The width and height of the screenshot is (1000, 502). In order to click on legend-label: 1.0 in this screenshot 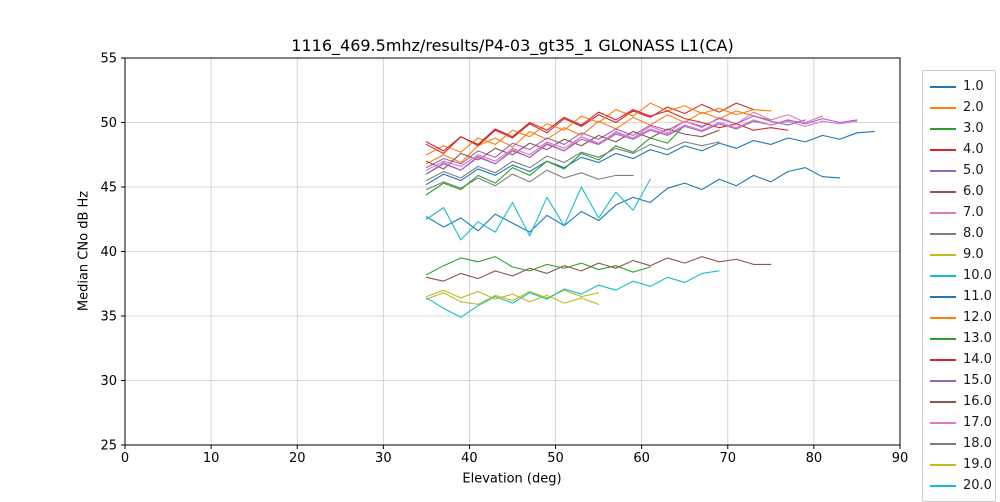, I will do `click(973, 86)`.